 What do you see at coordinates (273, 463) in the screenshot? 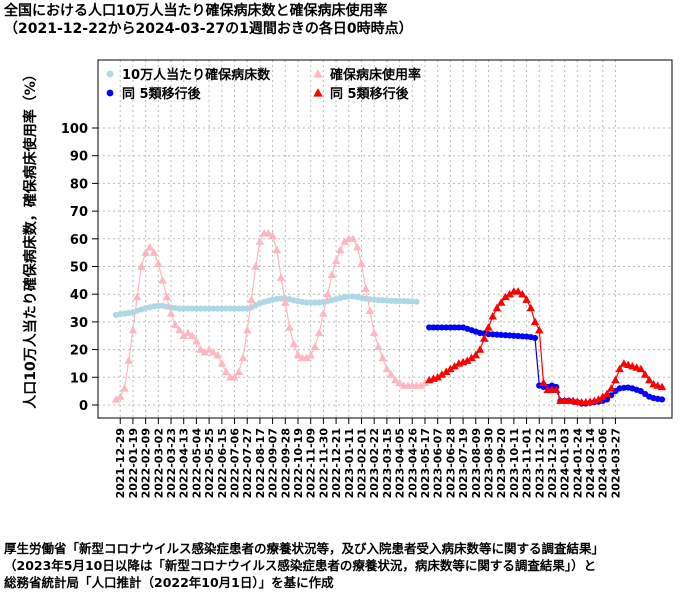
I see `x-tick-label: 2022-09-07` at bounding box center [273, 463].